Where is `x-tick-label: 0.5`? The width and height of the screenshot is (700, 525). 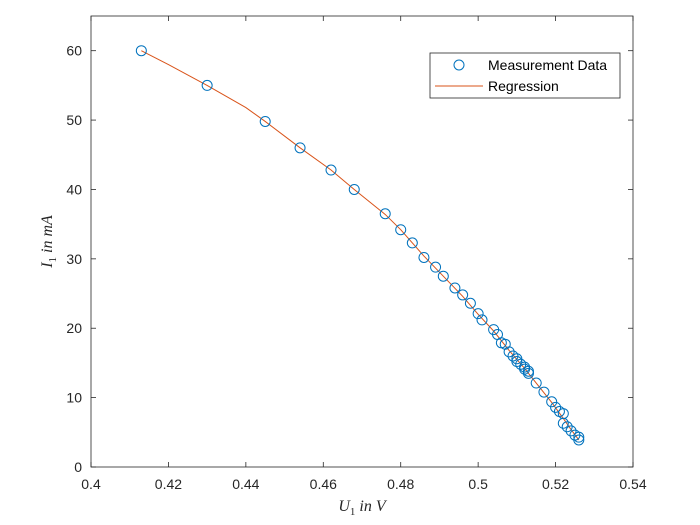
x-tick-label: 0.5 is located at coordinates (478, 484).